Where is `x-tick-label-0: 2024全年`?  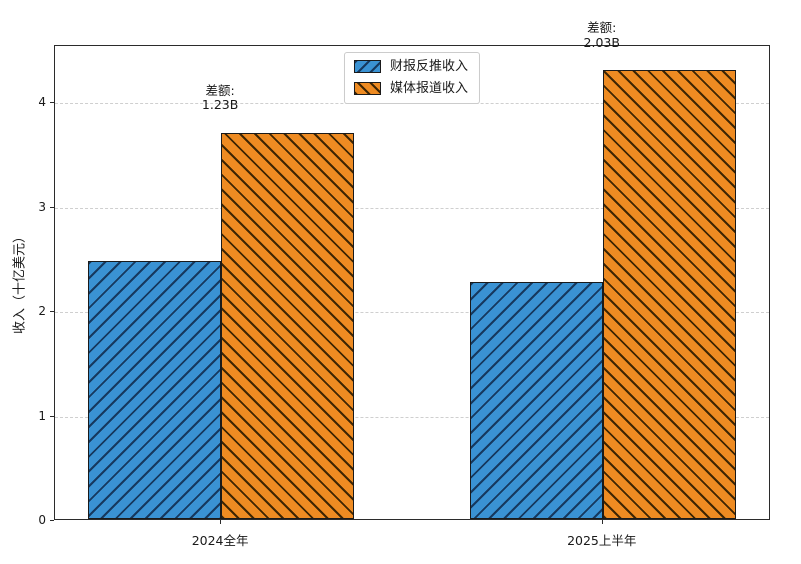 x-tick-label-0: 2024全年 is located at coordinates (220, 540).